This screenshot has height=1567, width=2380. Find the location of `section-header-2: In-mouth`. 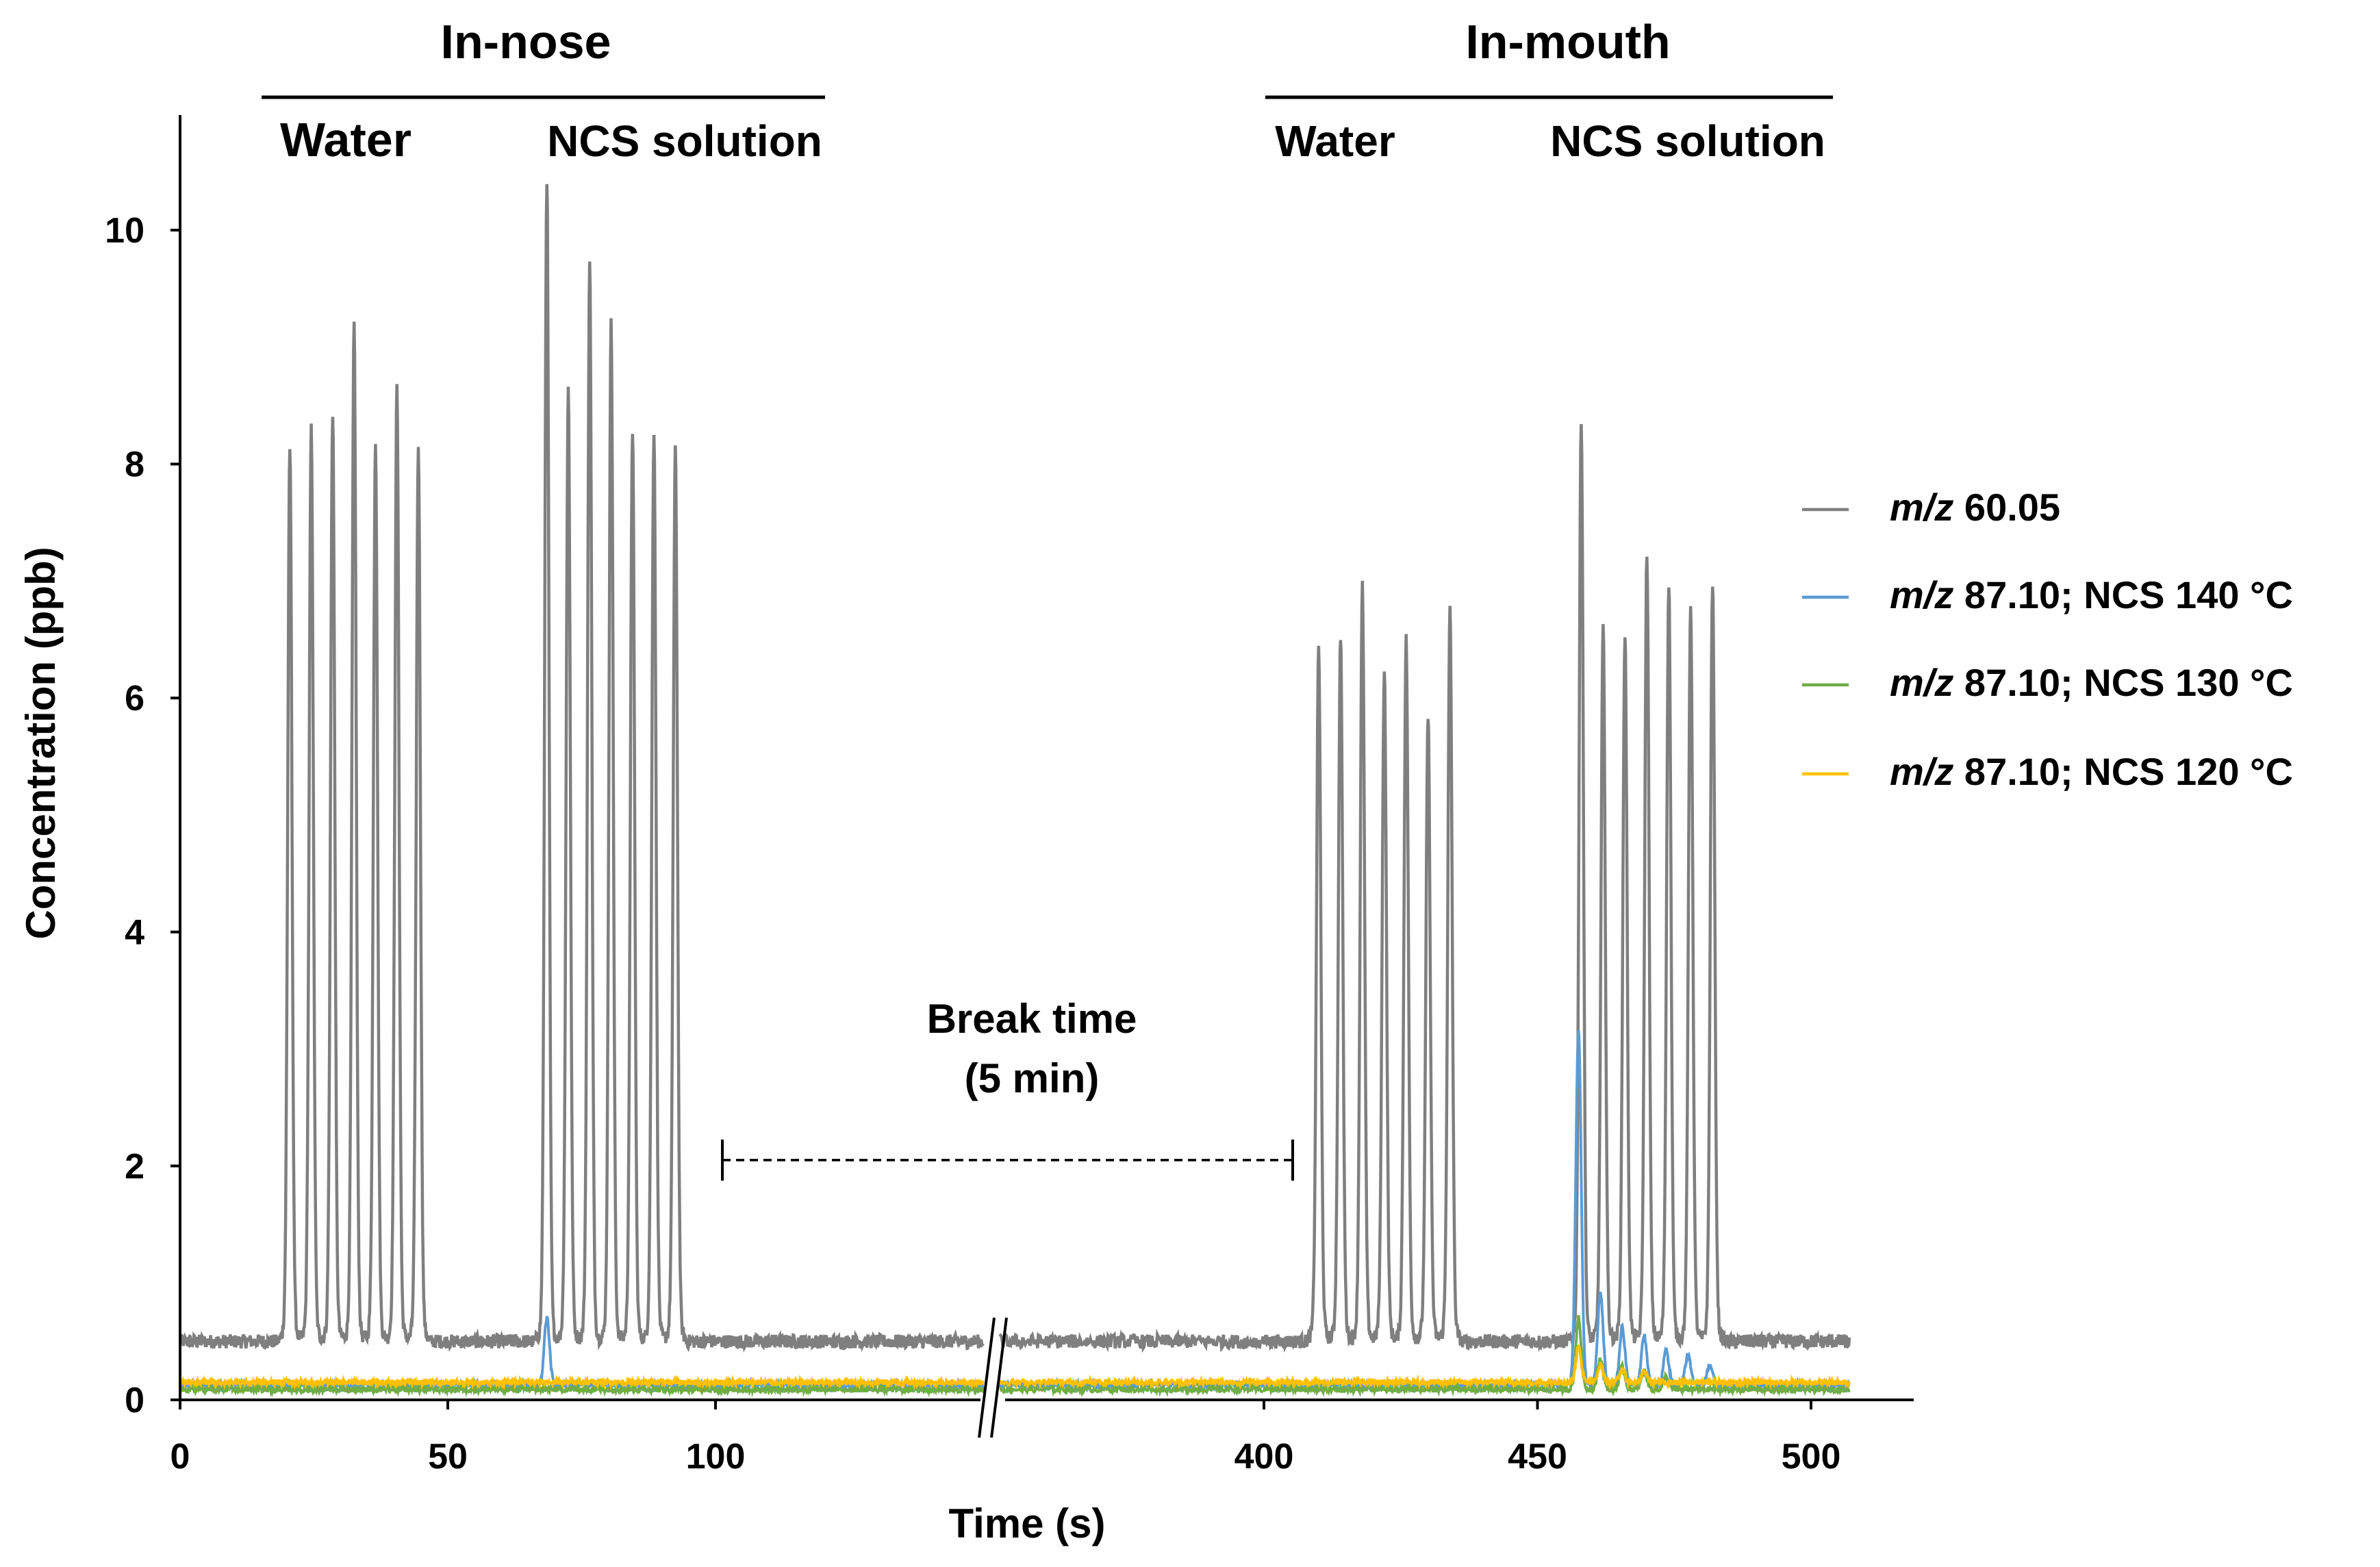

section-header-2: In-mouth is located at coordinates (1567, 41).